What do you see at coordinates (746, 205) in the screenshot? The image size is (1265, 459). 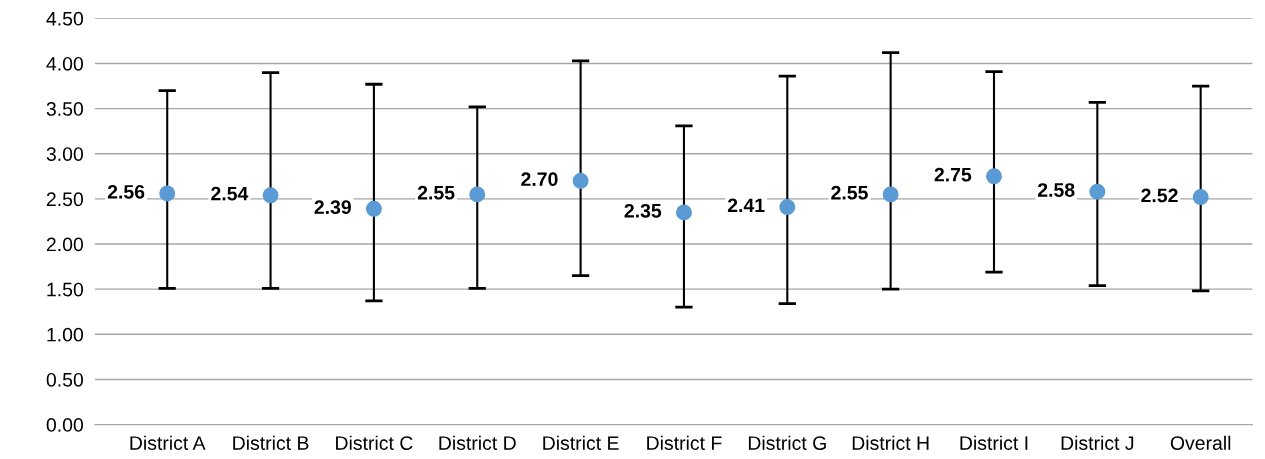 I see `data-label: 2.41` at bounding box center [746, 205].